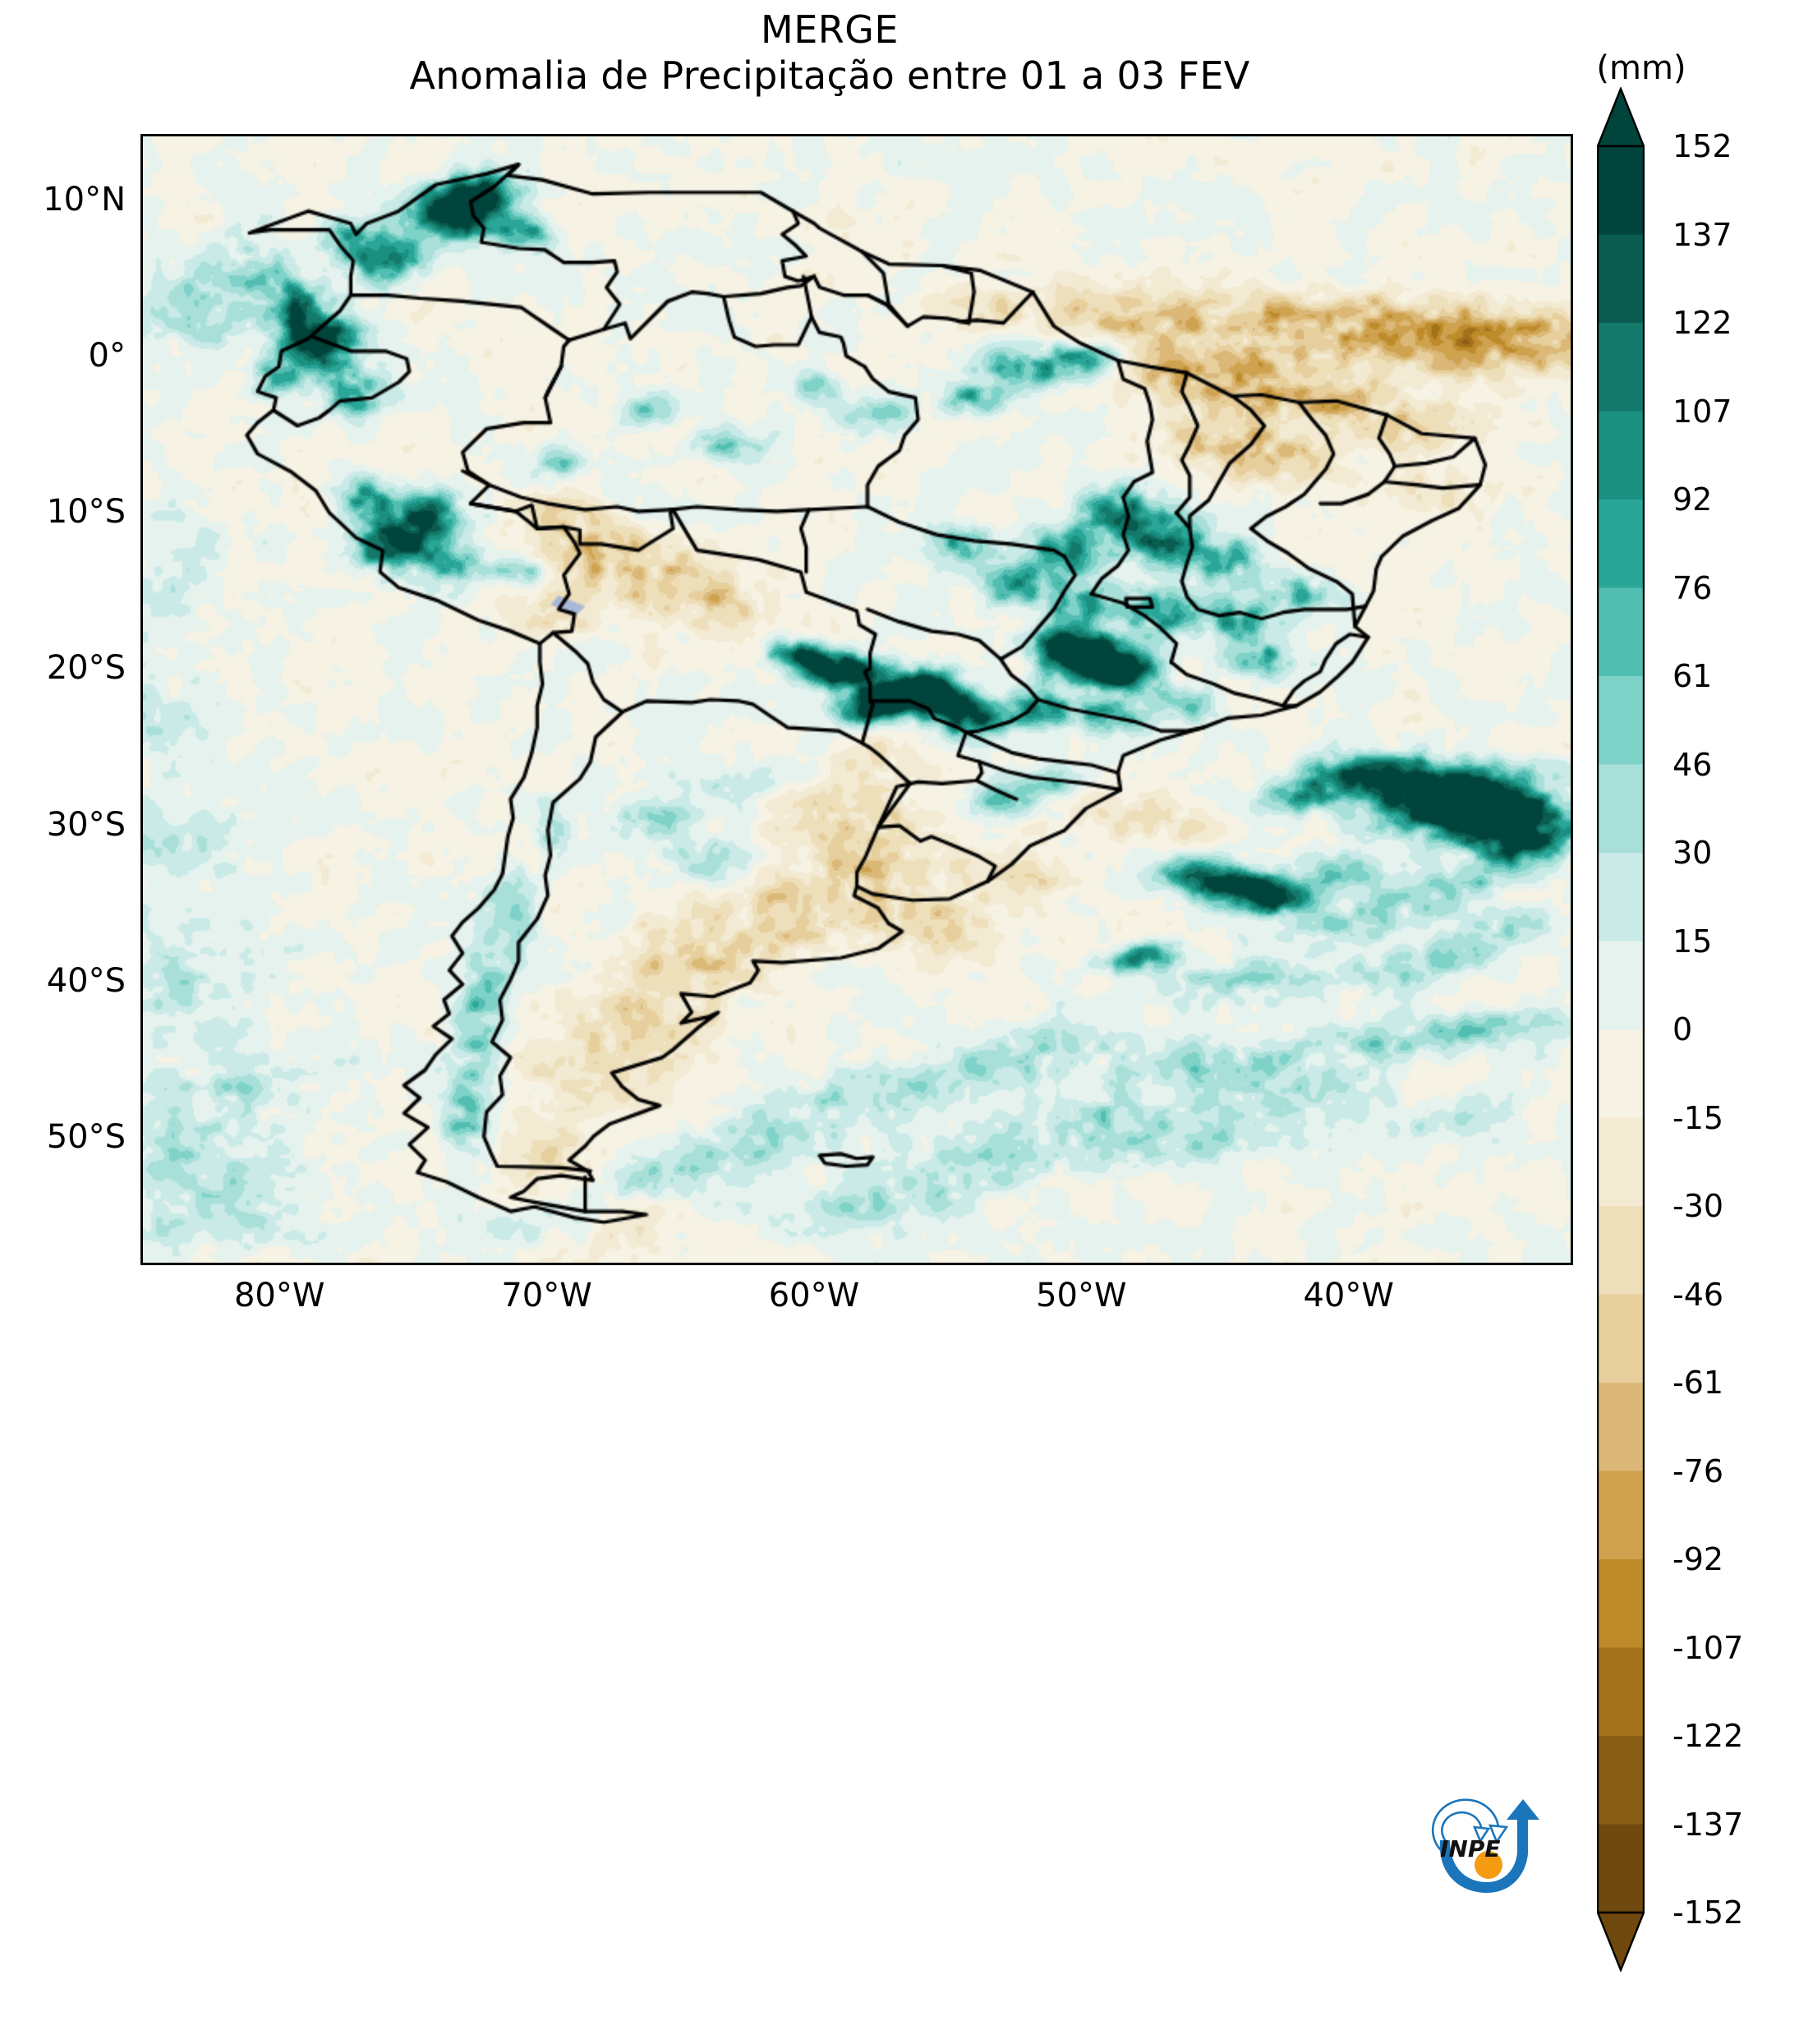  What do you see at coordinates (1708, 1824) in the screenshot?
I see `colorbar-tick-label: -137` at bounding box center [1708, 1824].